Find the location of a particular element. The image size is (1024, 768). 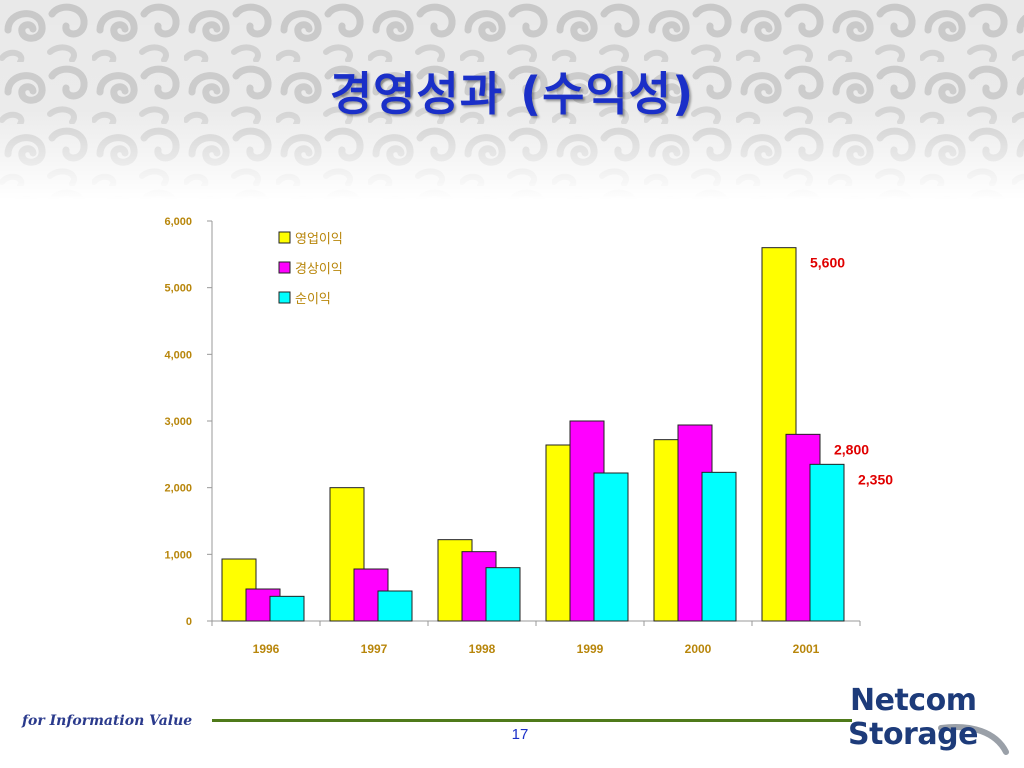

y-tick-label: 0 is located at coordinates (189, 622).